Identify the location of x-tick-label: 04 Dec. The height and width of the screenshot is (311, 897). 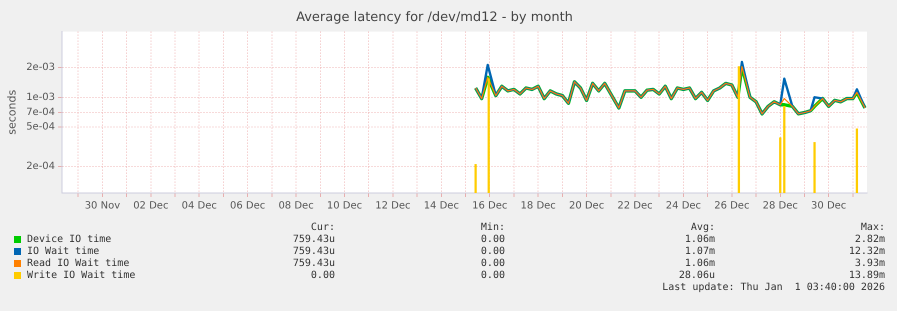
(199, 206).